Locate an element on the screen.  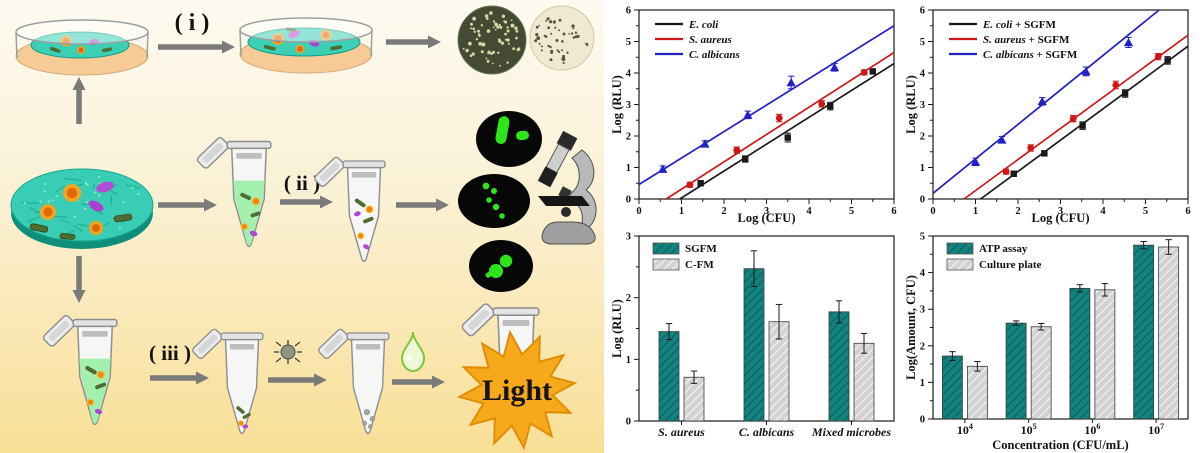
x-tick-label: 3 is located at coordinates (1060, 211).